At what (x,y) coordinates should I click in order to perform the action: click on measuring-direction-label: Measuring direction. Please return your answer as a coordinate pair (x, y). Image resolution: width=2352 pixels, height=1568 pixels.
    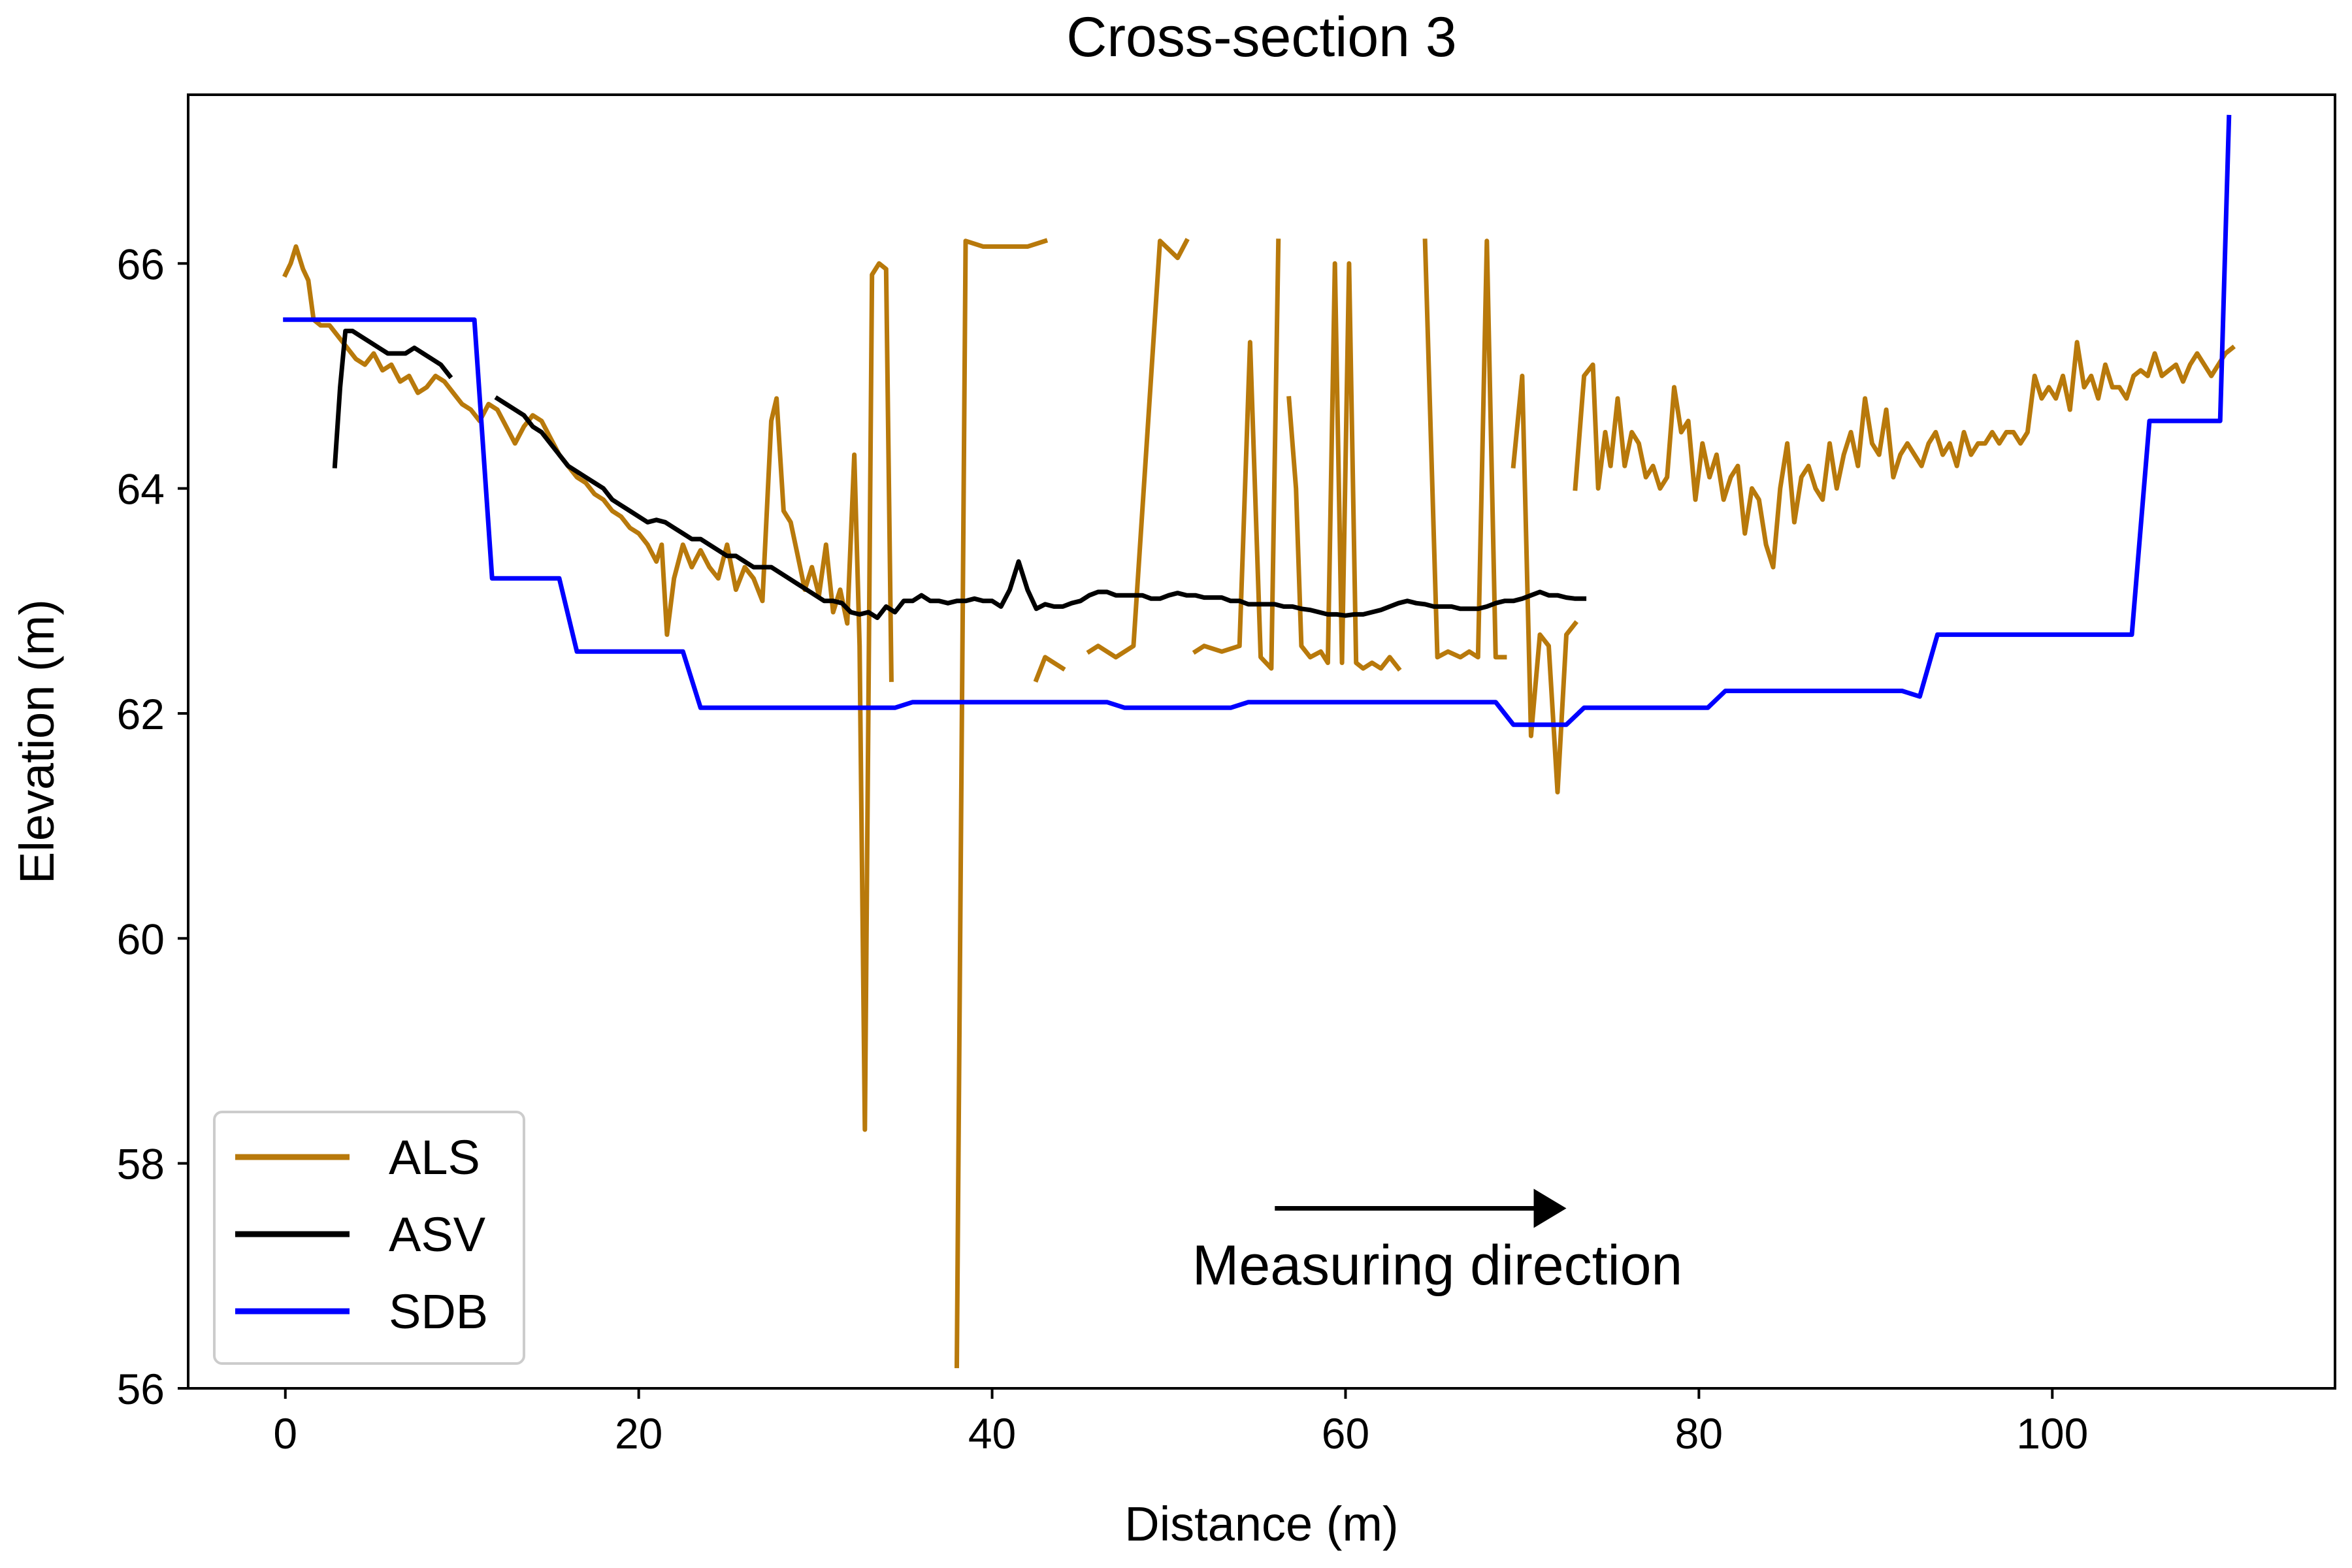
    Looking at the image, I should click on (1437, 1265).